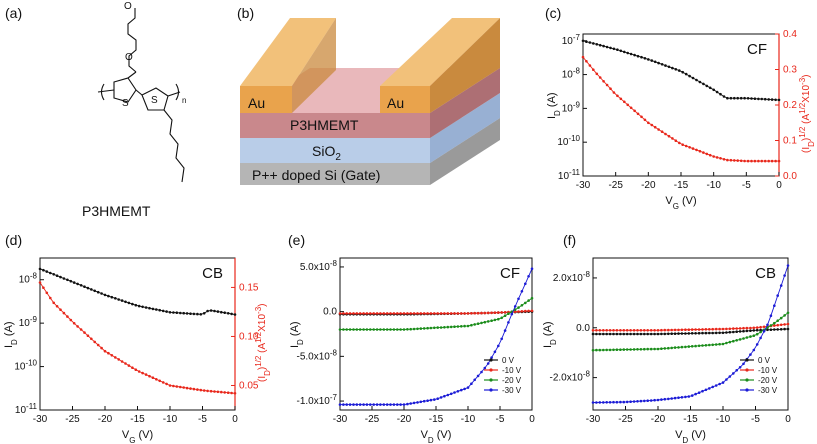 The image size is (817, 444). Describe the element at coordinates (790, 141) in the screenshot. I see `y2-tick-label: 0.1` at that location.